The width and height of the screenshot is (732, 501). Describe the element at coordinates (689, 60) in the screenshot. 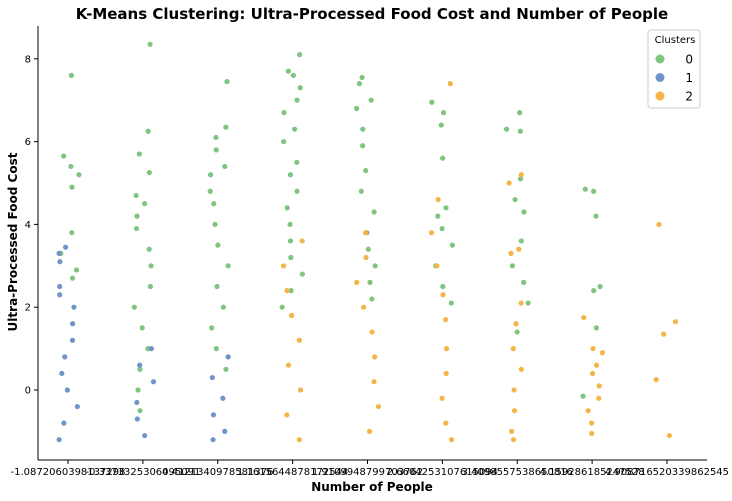

I see `legend-label-cluster-0: 0` at that location.